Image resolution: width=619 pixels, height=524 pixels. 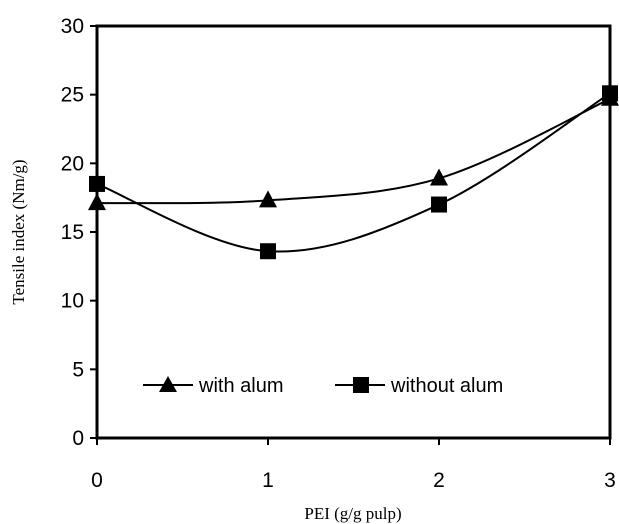 I want to click on x-tick-label: 2, so click(x=439, y=480).